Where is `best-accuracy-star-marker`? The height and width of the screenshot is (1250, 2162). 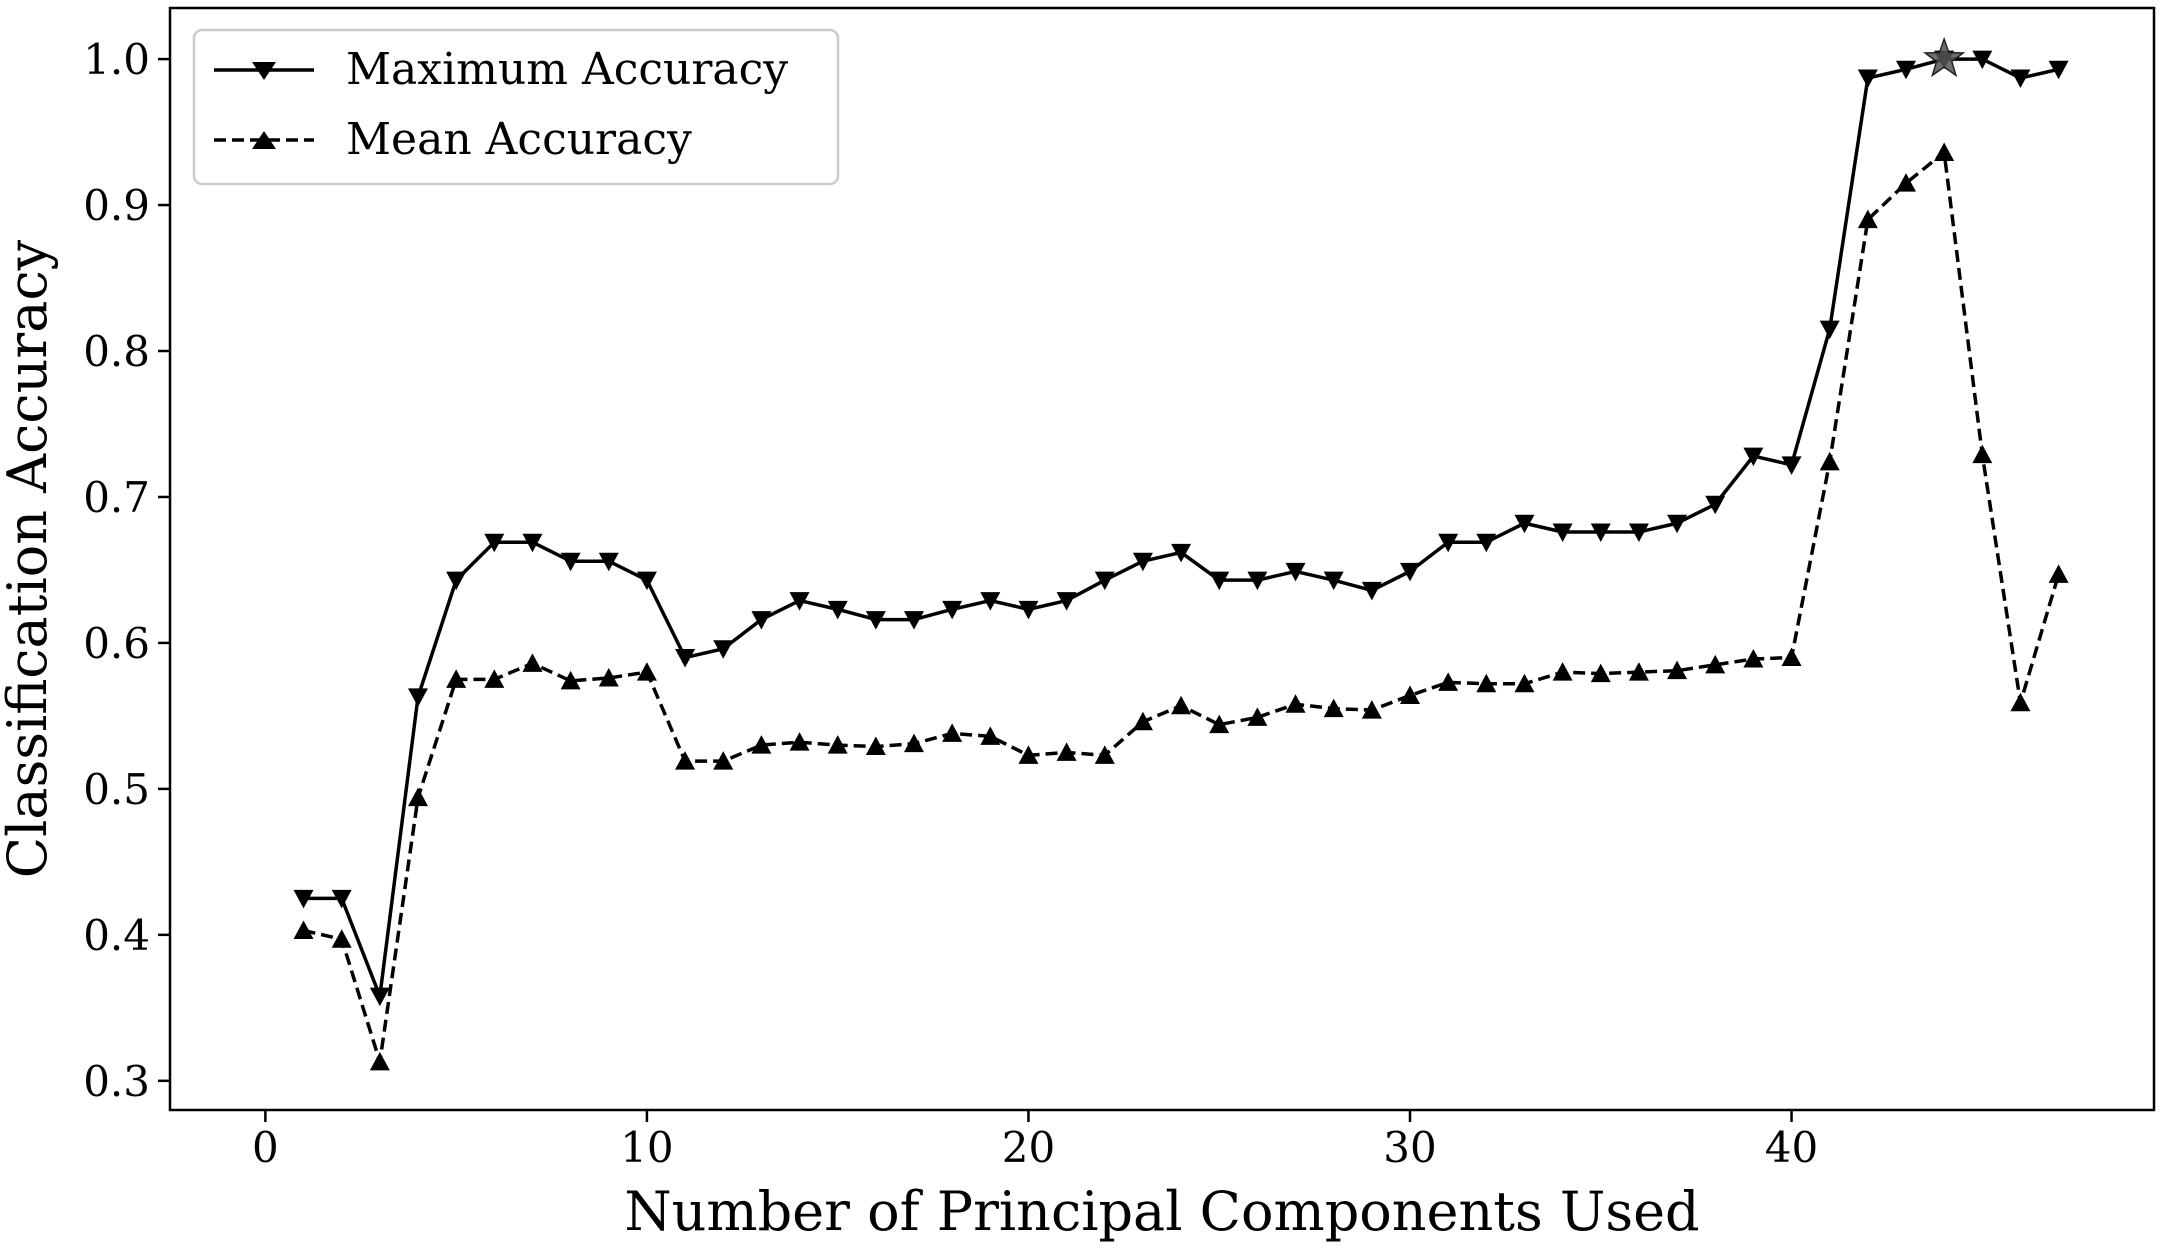 best-accuracy-star-marker is located at coordinates (1944, 57).